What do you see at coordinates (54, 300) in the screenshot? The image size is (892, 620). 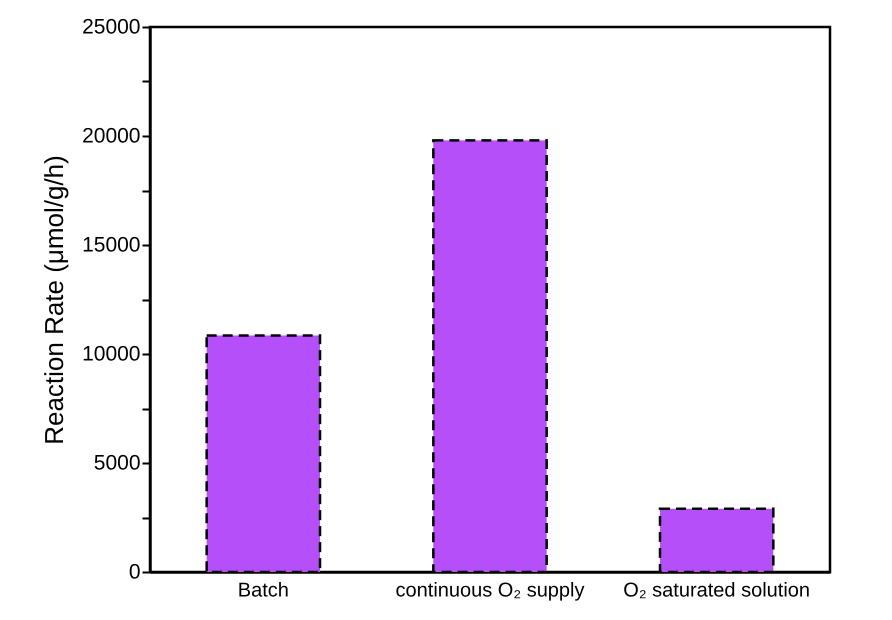 I see `y-axis-title: Reaction Rate (μmol/g/h)` at bounding box center [54, 300].